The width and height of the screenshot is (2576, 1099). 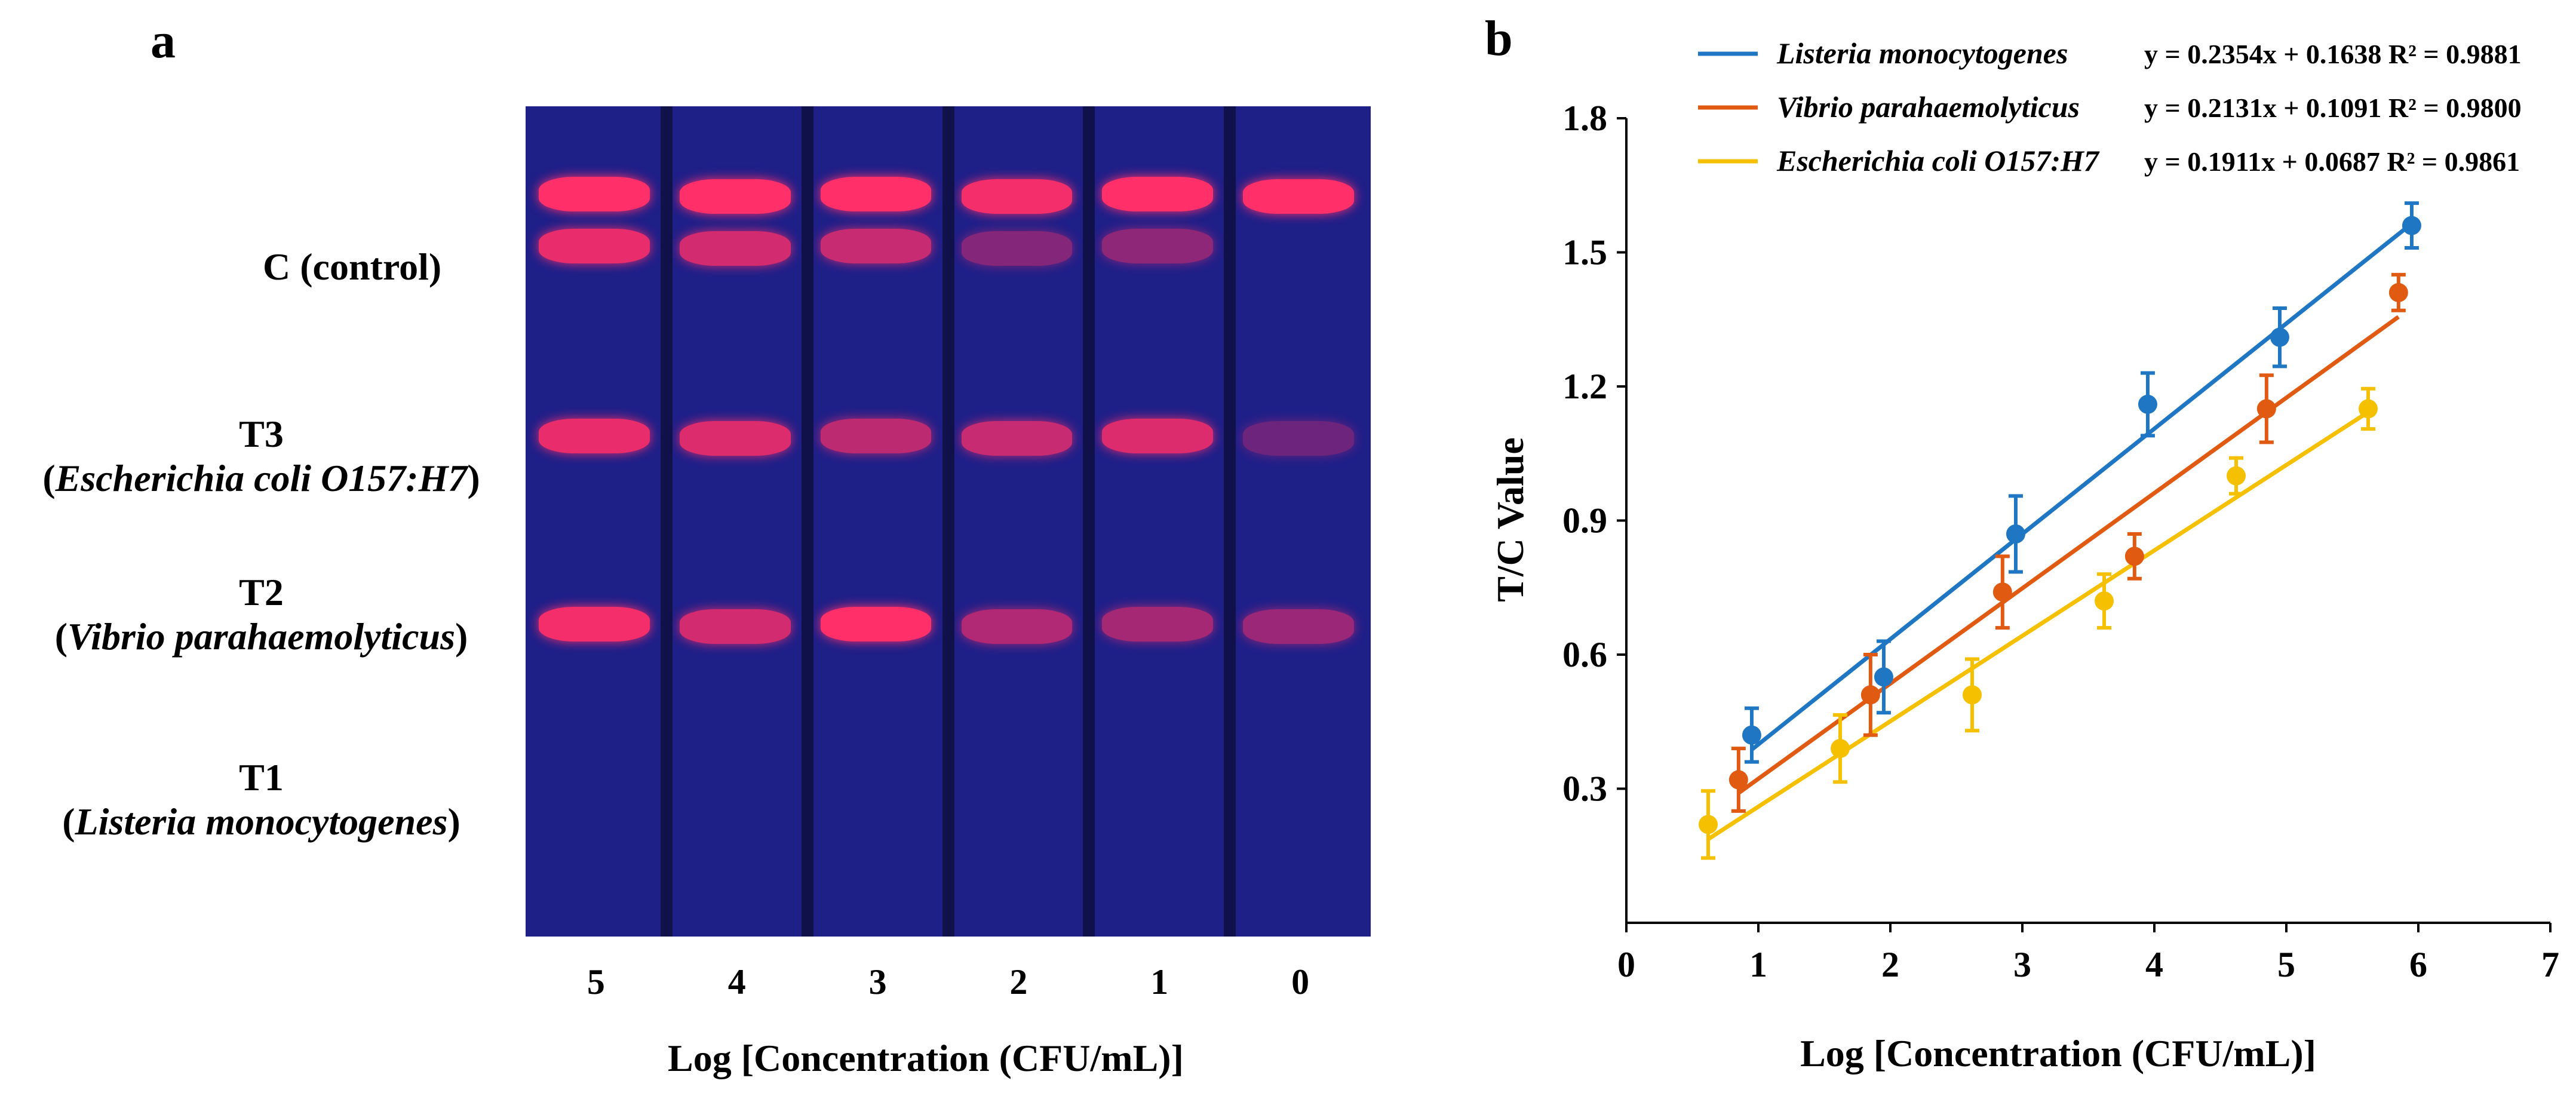 I want to click on y-tick-label-1.8: 1.8, so click(x=1584, y=119).